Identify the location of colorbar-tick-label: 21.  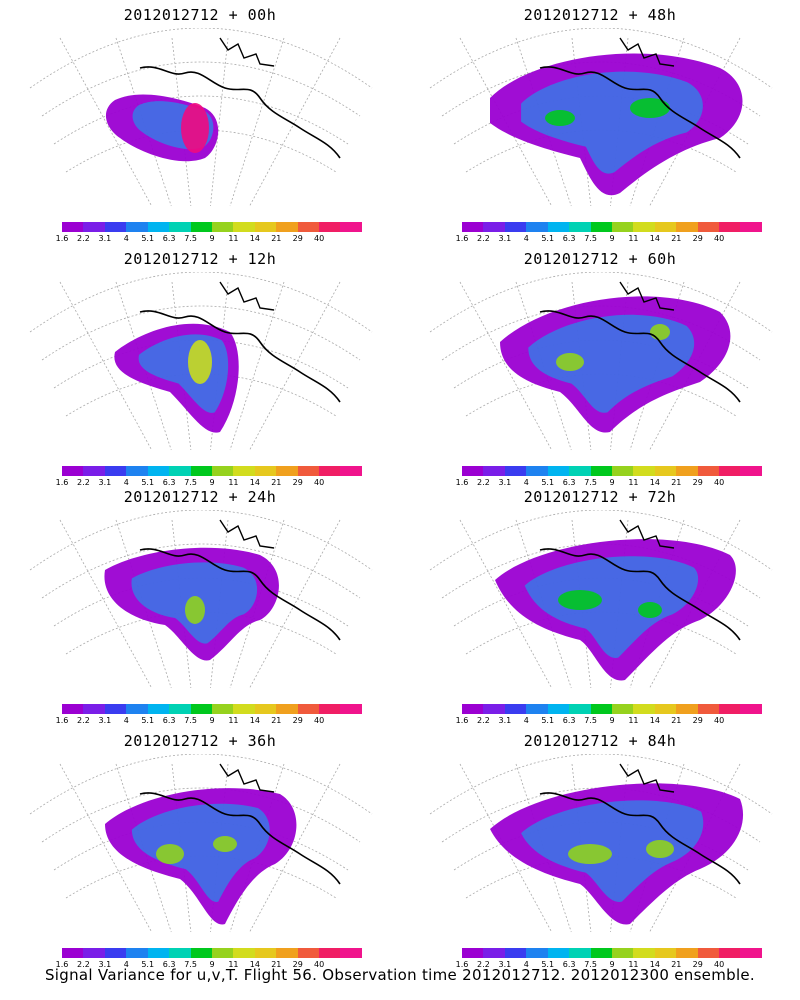
(676, 720).